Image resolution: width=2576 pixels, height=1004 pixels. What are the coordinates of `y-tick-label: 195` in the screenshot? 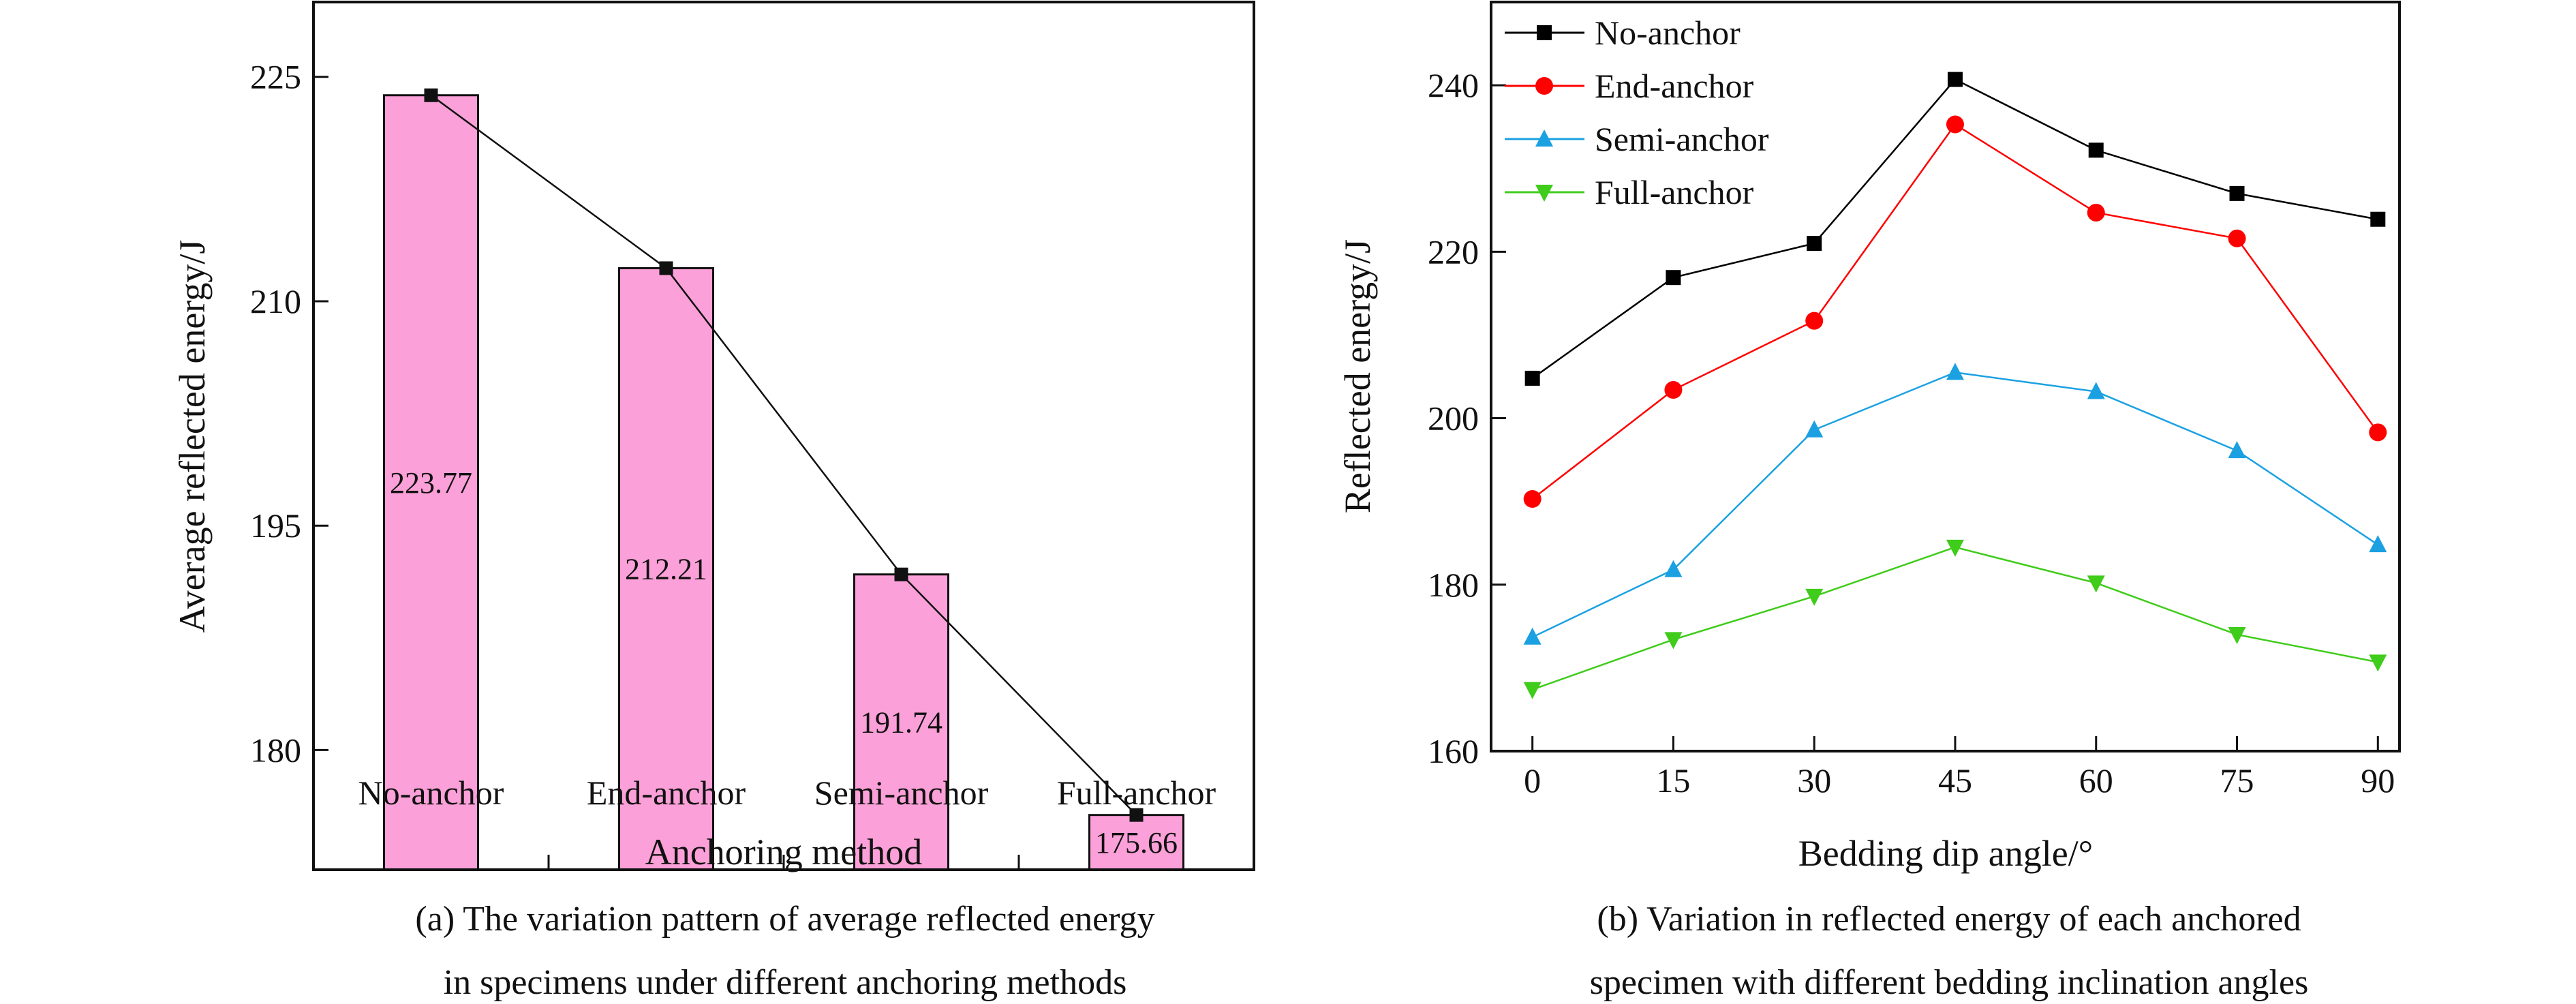 It's located at (275, 525).